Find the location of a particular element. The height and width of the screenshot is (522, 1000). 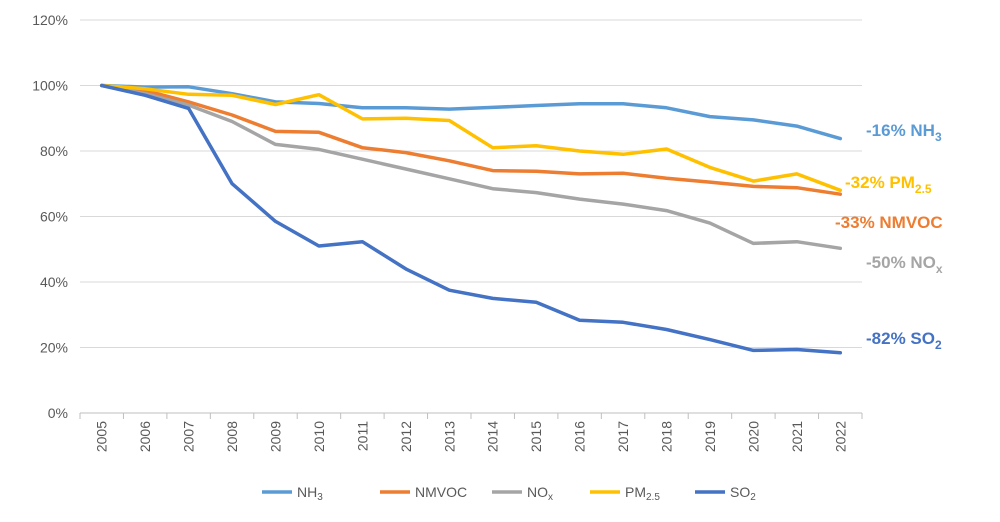

x-tick-label: 2014 is located at coordinates (493, 436).